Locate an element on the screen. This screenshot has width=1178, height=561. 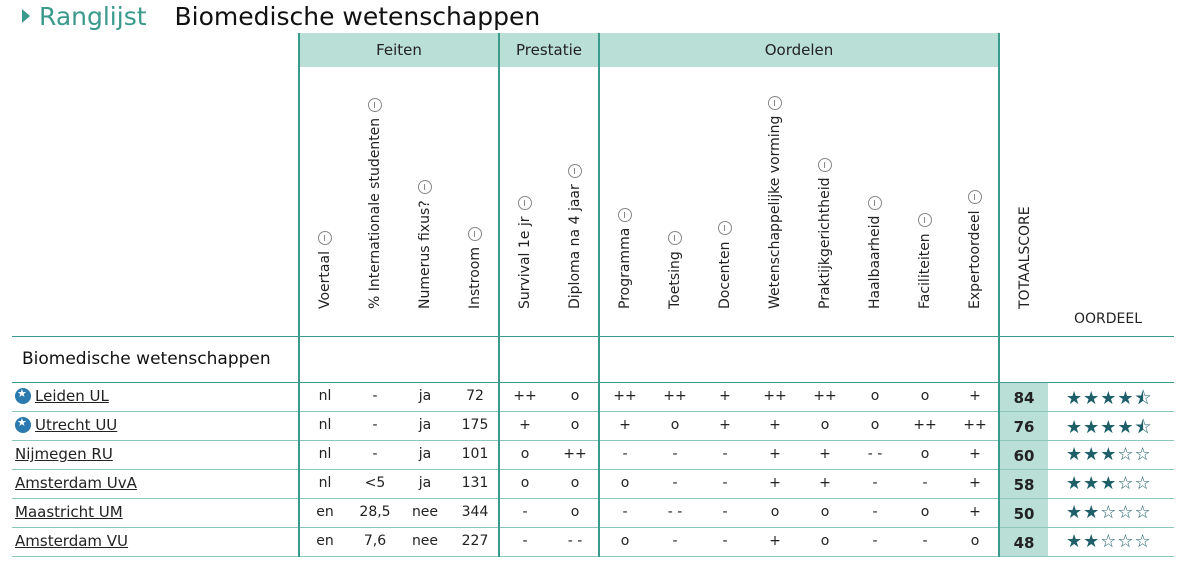
university-name: Maastricht UM is located at coordinates (69, 512).